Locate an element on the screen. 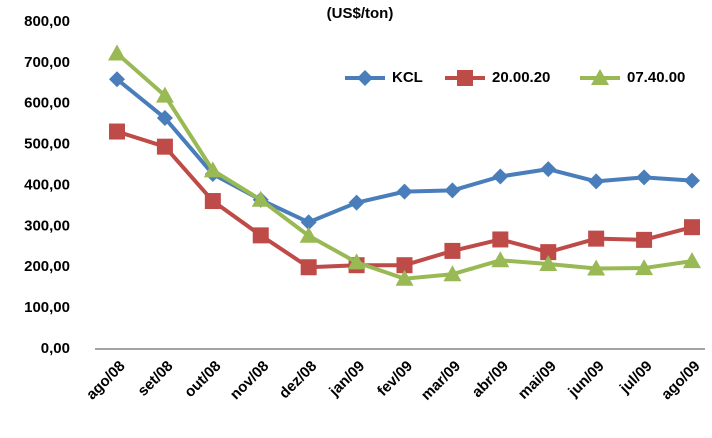 The image size is (712, 438). y-tick-label: 200,00 is located at coordinates (47, 266).